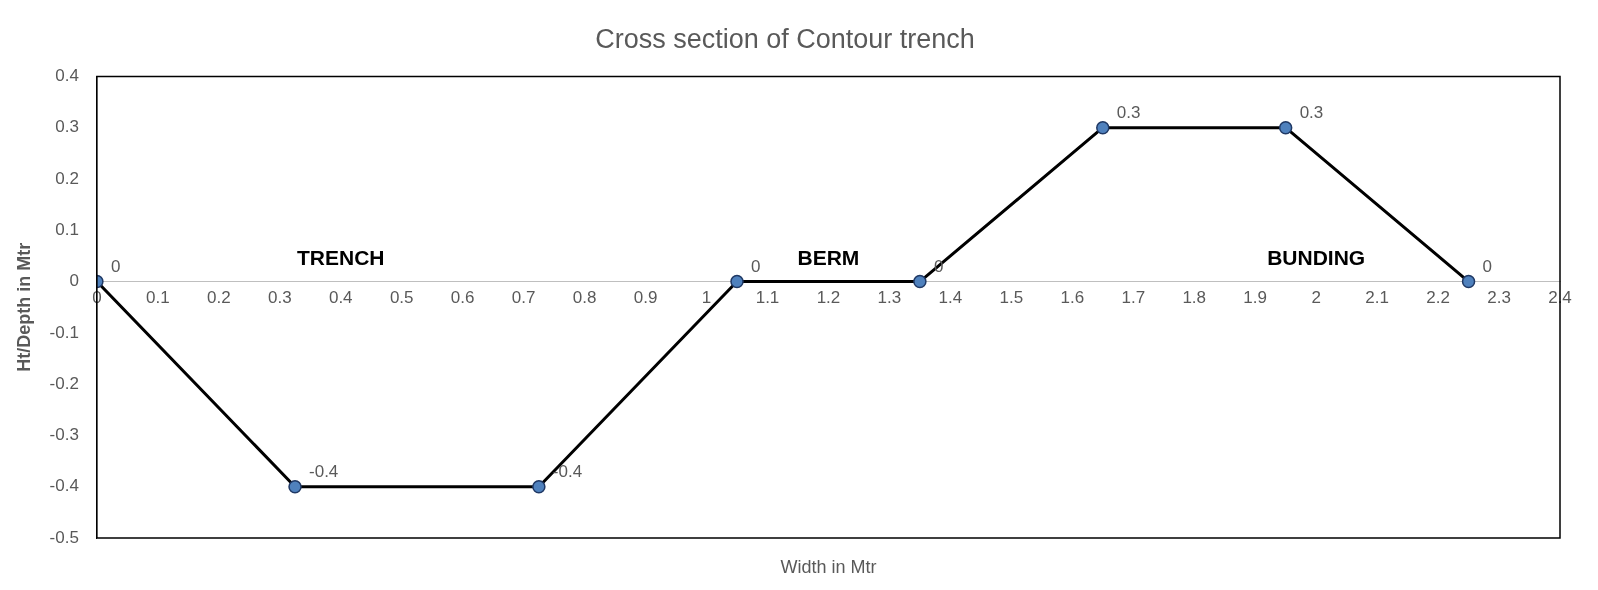  Describe the element at coordinates (828, 298) in the screenshot. I see `x-tick-label: 1.2` at that location.